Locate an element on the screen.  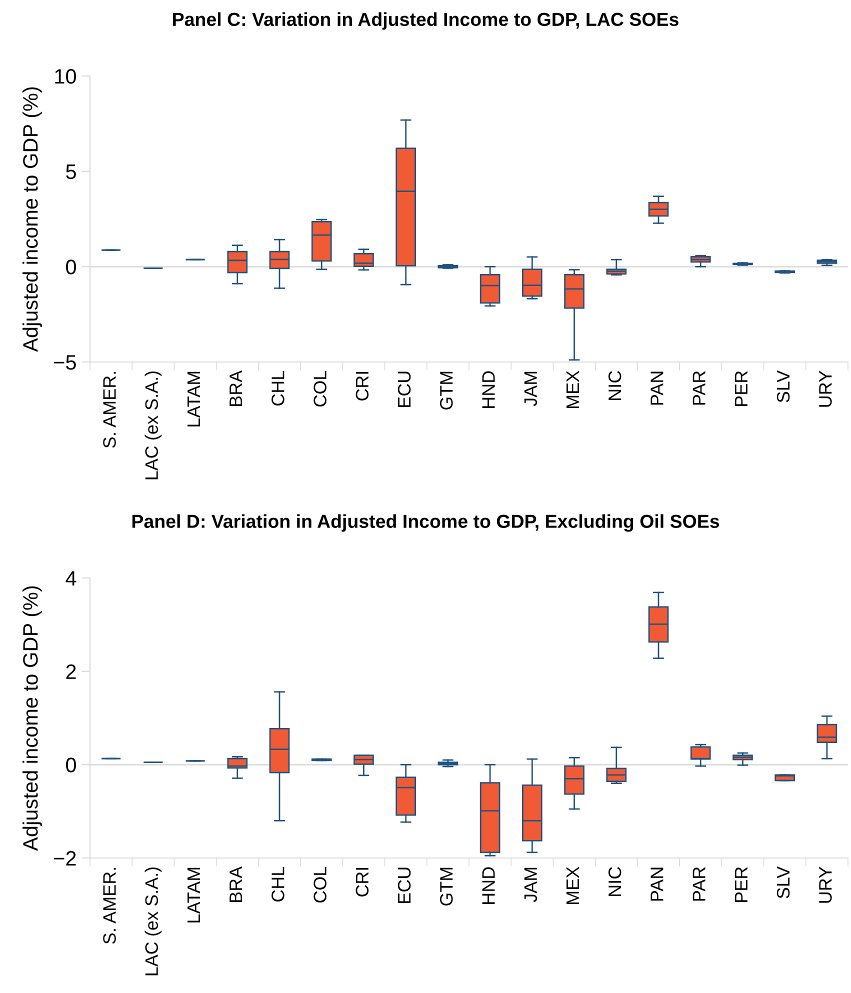
y-tick-label: 10 is located at coordinates (65, 76).